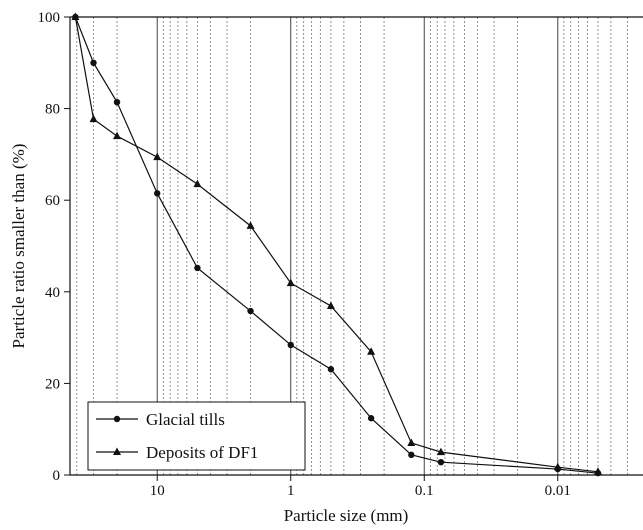 Image resolution: width=643 pixels, height=530 pixels. Describe the element at coordinates (346, 515) in the screenshot. I see `x-axis-label: Particle size (mm)` at that location.